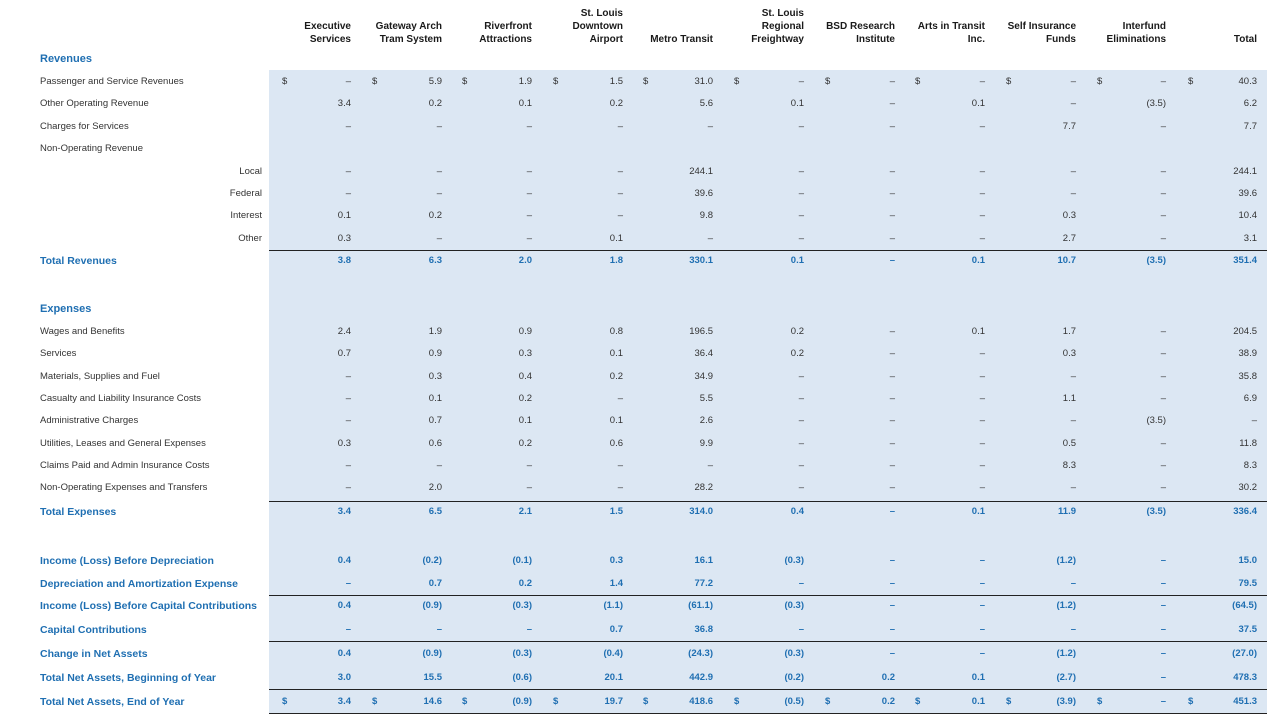  I want to click on row-label: Total Net Assets, End of Year, so click(112, 702).